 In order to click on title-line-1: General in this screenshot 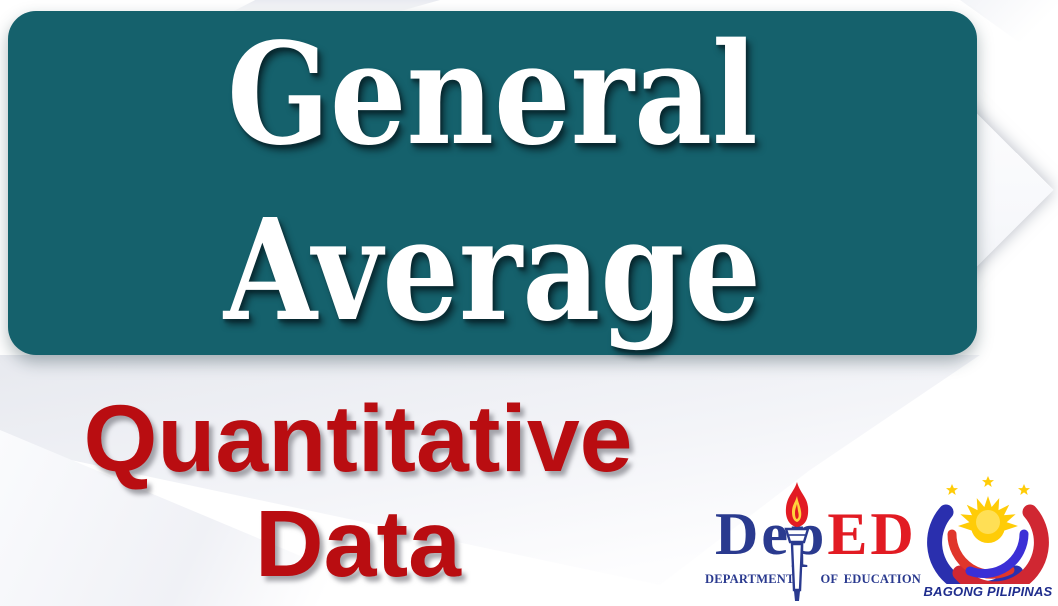, I will do `click(492, 94)`.